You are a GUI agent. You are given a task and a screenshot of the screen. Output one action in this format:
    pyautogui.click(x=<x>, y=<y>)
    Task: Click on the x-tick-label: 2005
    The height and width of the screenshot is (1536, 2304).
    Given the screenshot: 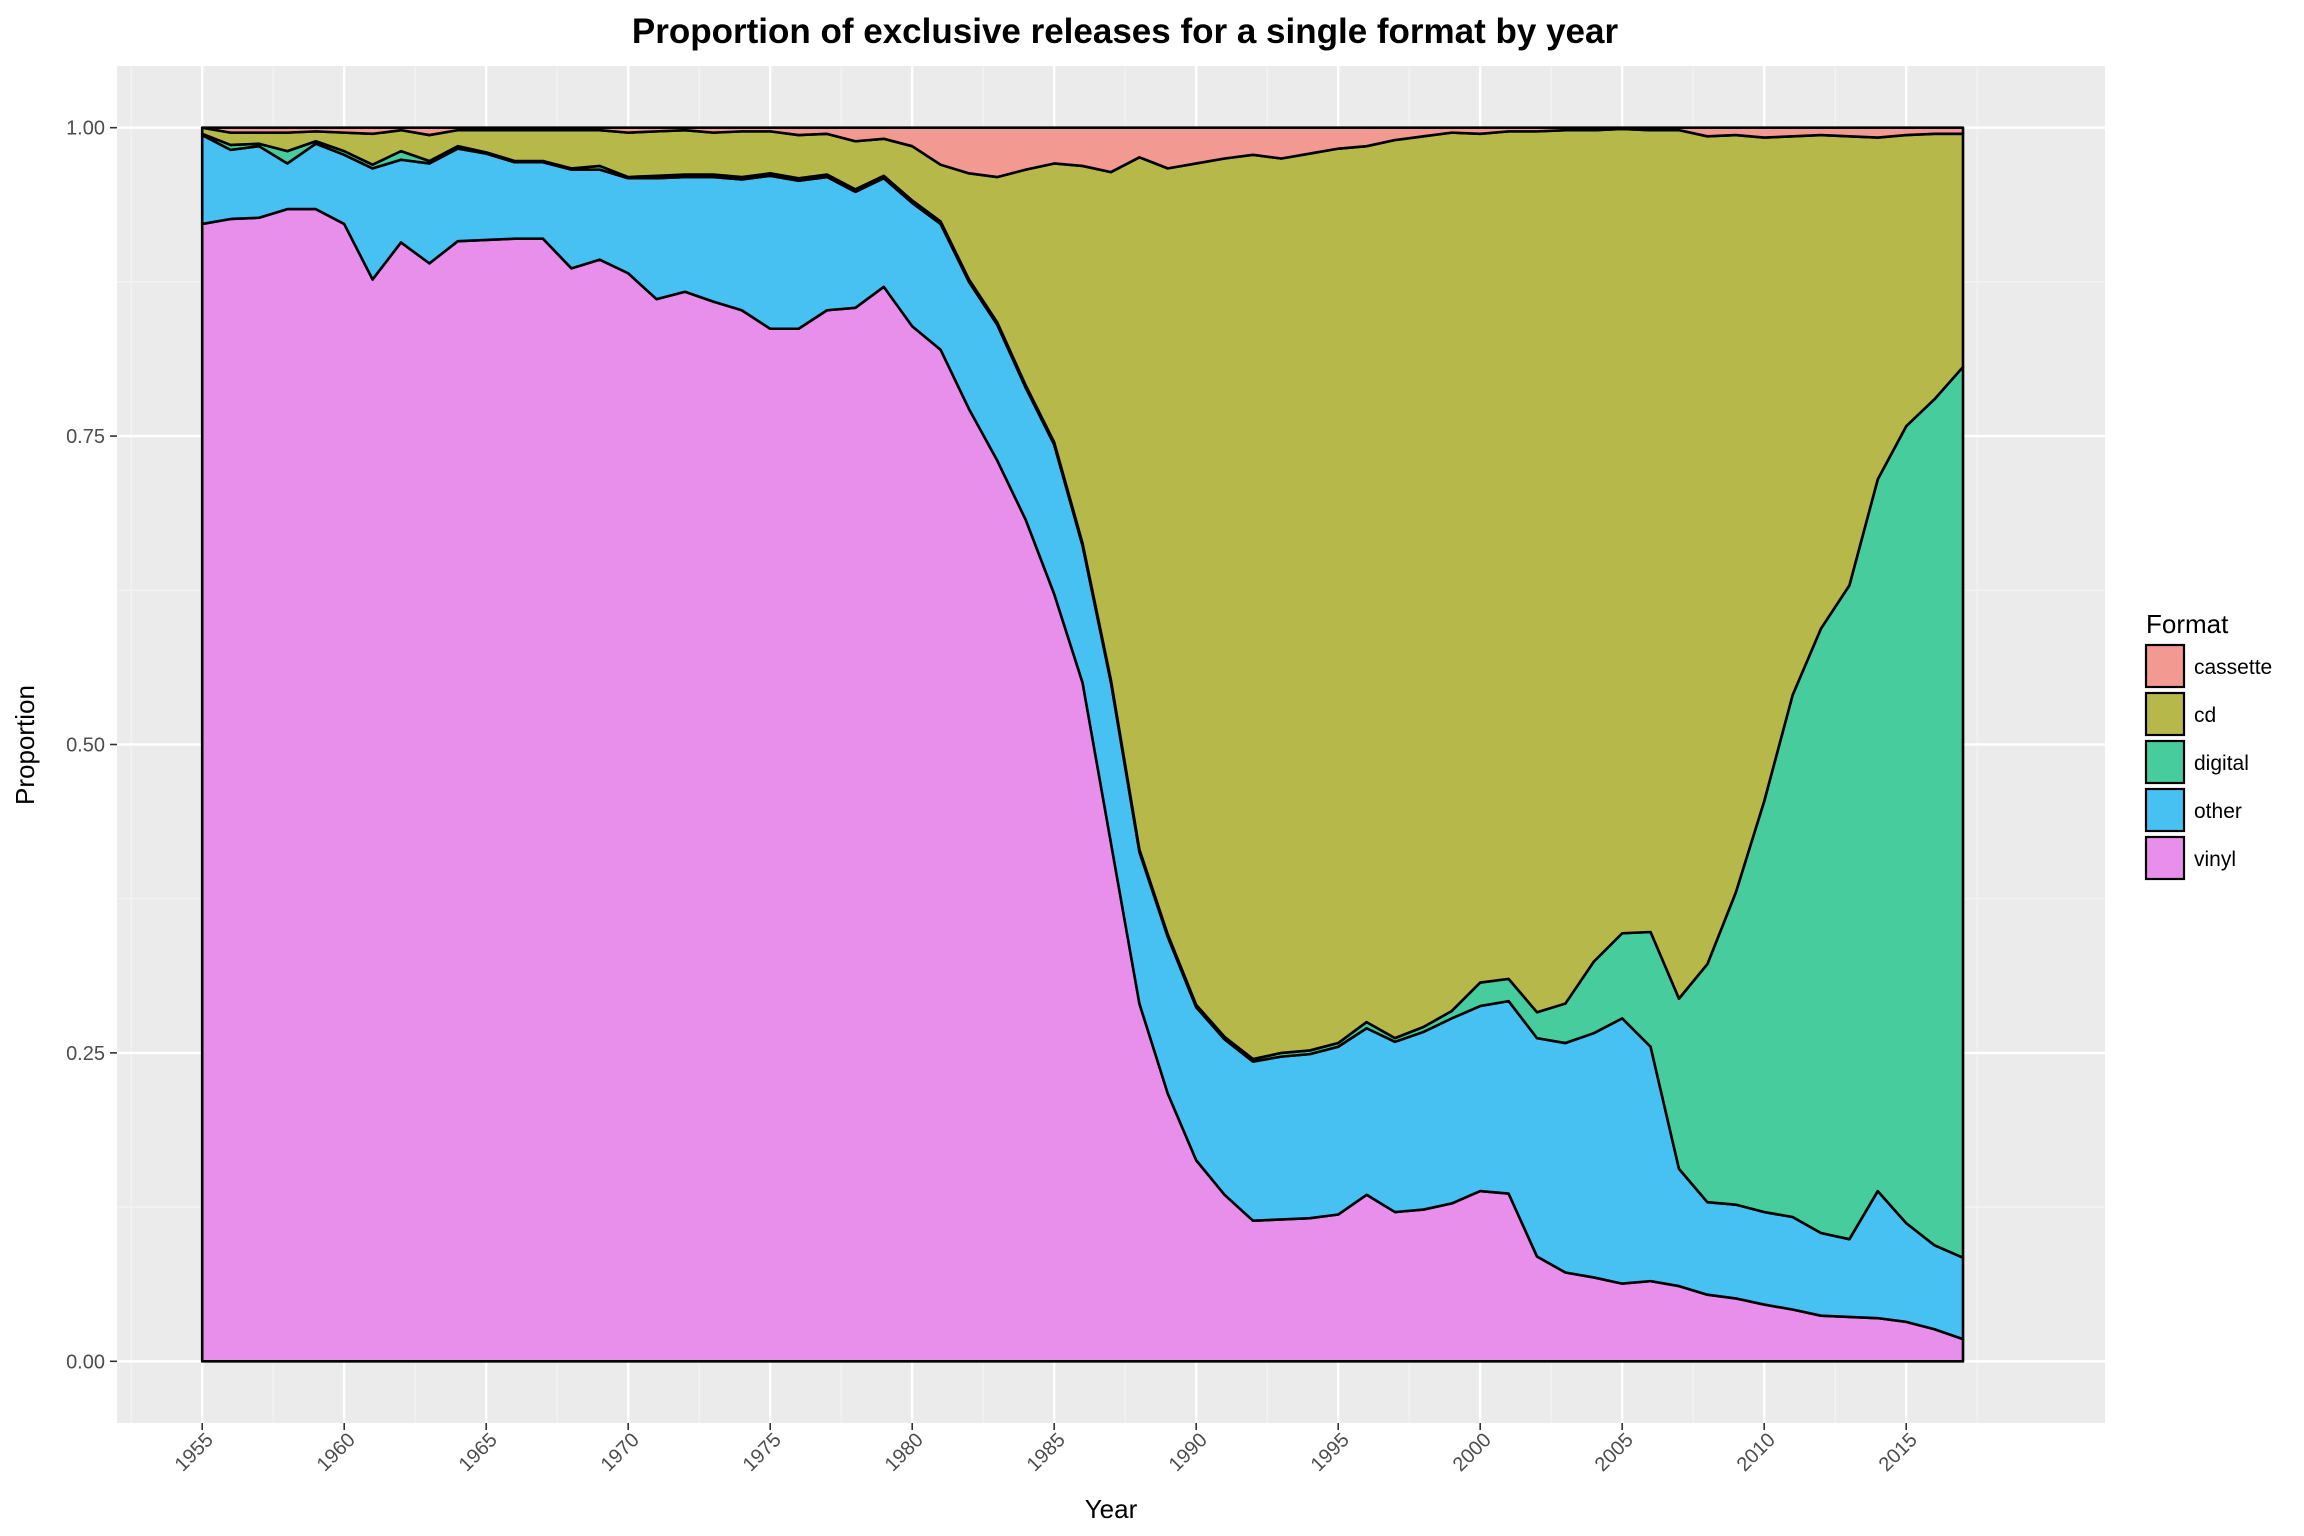 What is the action you would take?
    pyautogui.click(x=1614, y=1452)
    